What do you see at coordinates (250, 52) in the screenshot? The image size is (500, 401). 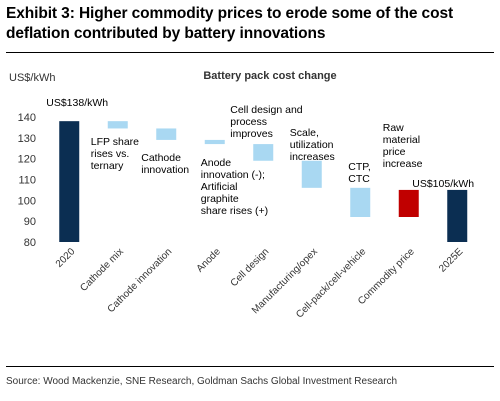 I see `title-divider` at bounding box center [250, 52].